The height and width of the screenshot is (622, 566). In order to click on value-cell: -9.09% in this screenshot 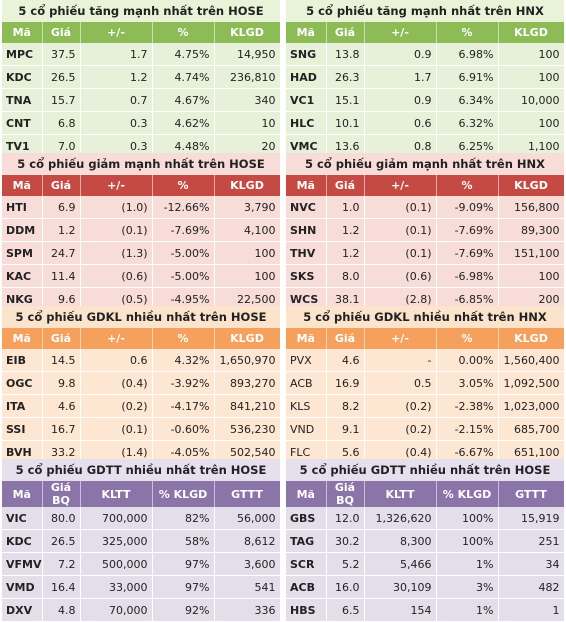, I will do `click(467, 207)`.